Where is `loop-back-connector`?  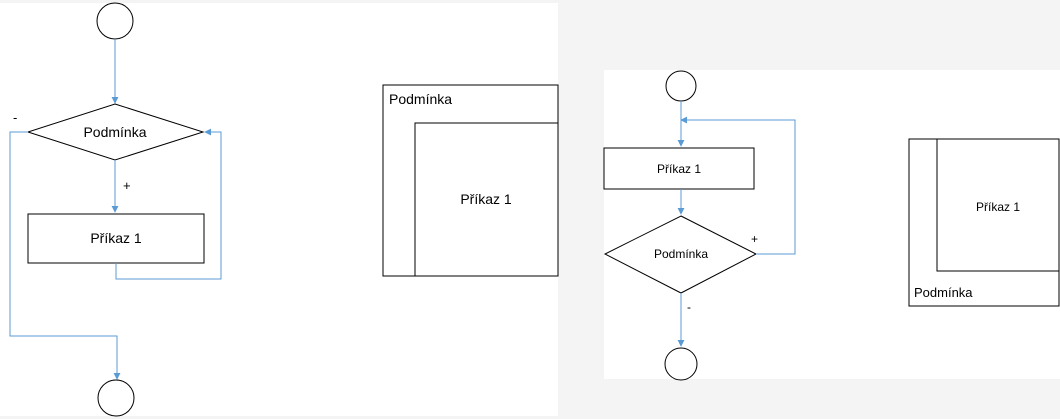 loop-back-connector is located at coordinates (168, 204).